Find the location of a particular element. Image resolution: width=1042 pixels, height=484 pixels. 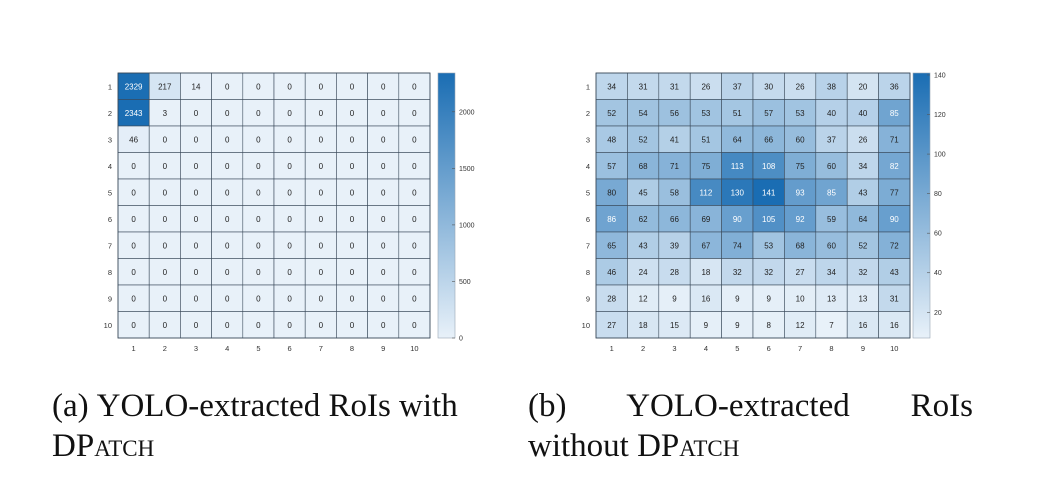

heatmap-cell-label: 141 is located at coordinates (769, 192).